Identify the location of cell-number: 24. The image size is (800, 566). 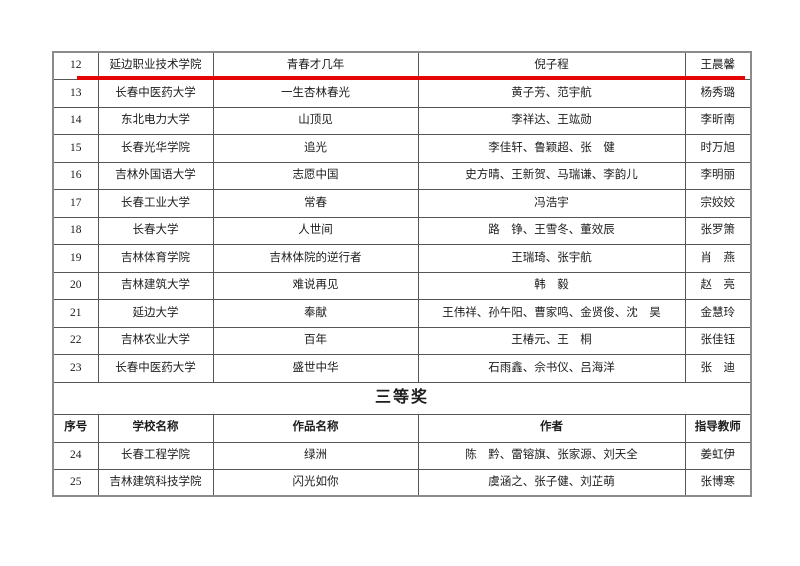
(75, 455).